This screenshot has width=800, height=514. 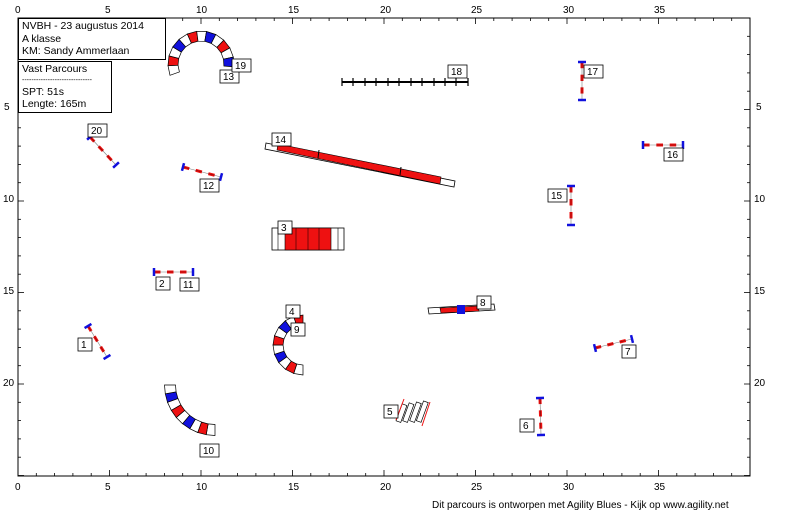 I want to click on svg-text: 14, so click(x=281, y=140).